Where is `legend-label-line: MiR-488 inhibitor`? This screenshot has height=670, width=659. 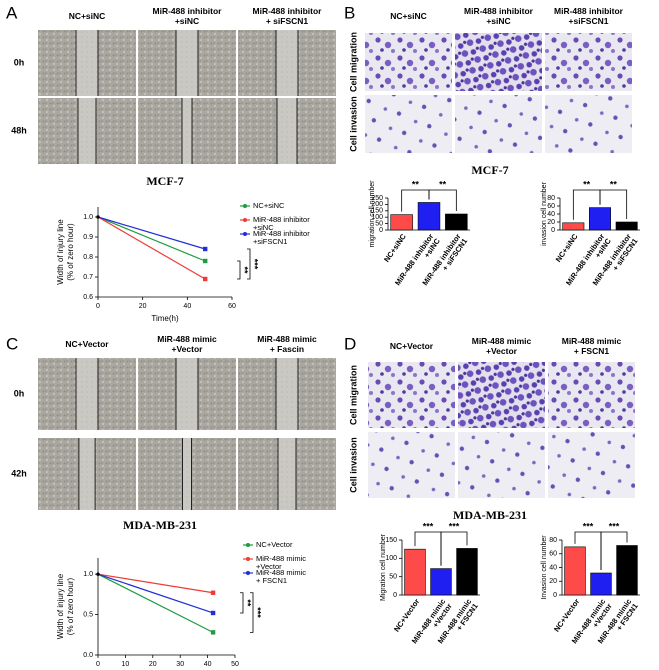
legend-label-line: MiR-488 inhibitor is located at coordinates (281, 233).